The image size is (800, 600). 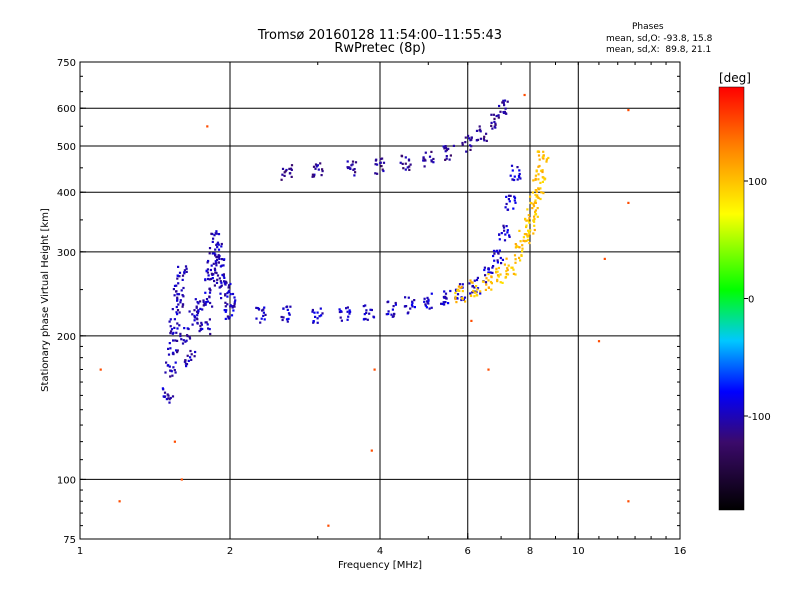 What do you see at coordinates (80, 551) in the screenshot?
I see `x-tick-label: 1` at bounding box center [80, 551].